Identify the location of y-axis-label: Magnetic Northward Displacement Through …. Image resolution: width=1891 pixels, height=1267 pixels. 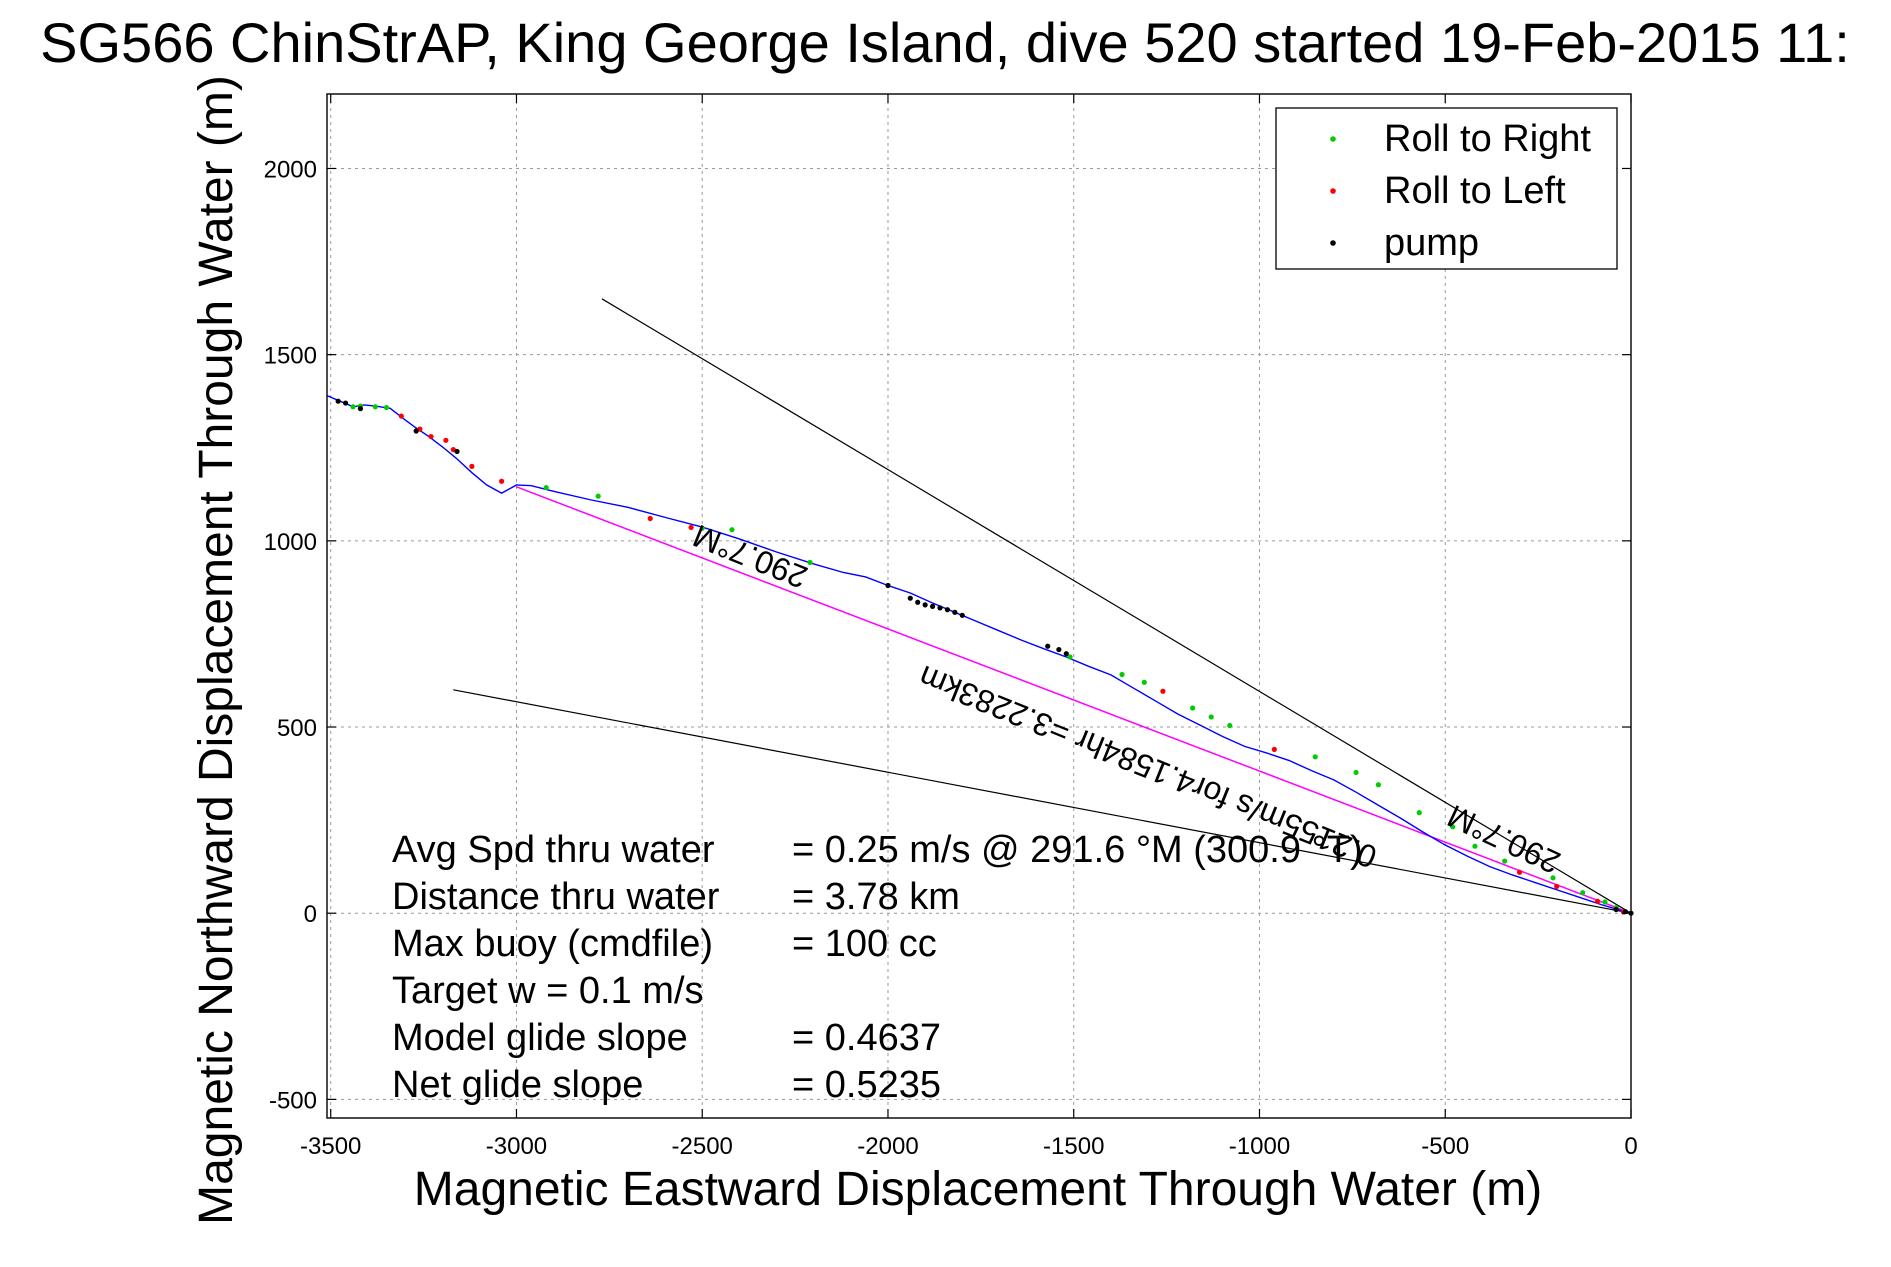
(216, 650).